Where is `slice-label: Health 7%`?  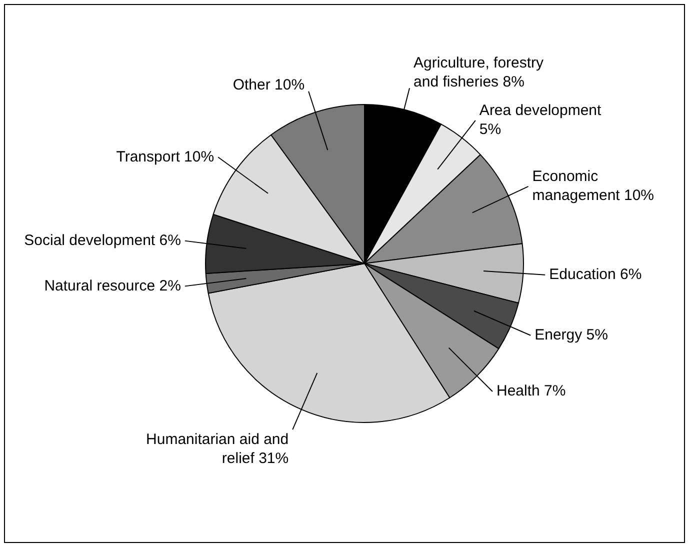 slice-label: Health 7% is located at coordinates (531, 391).